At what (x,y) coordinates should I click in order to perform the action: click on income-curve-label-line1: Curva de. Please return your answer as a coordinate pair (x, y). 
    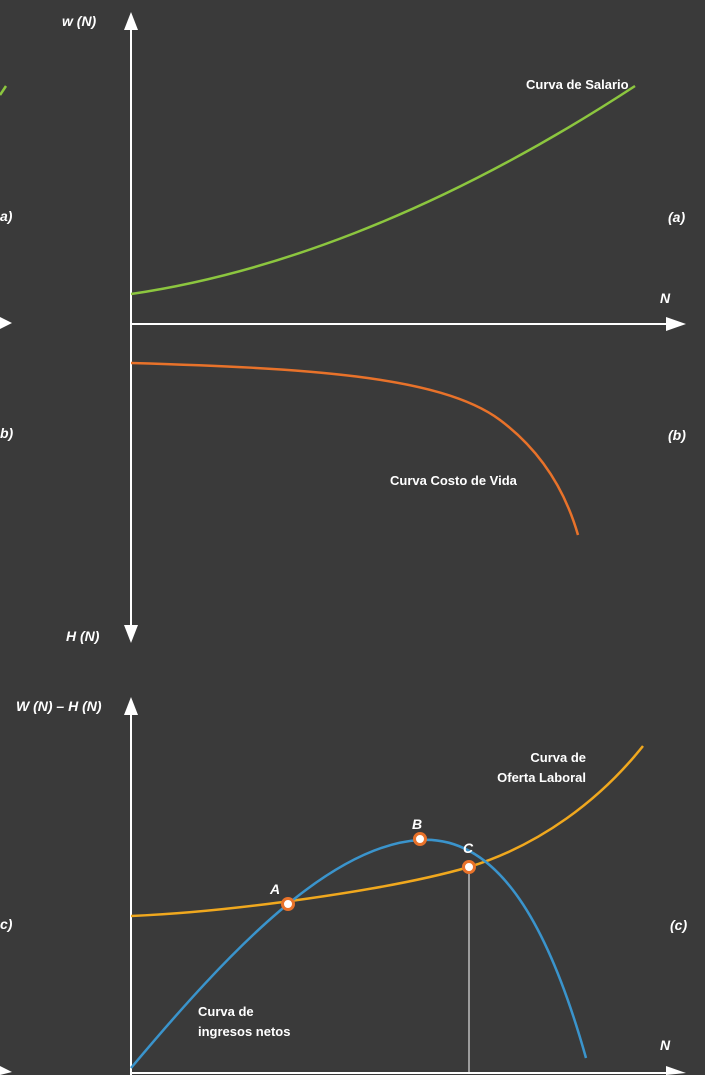
    Looking at the image, I should click on (226, 1011).